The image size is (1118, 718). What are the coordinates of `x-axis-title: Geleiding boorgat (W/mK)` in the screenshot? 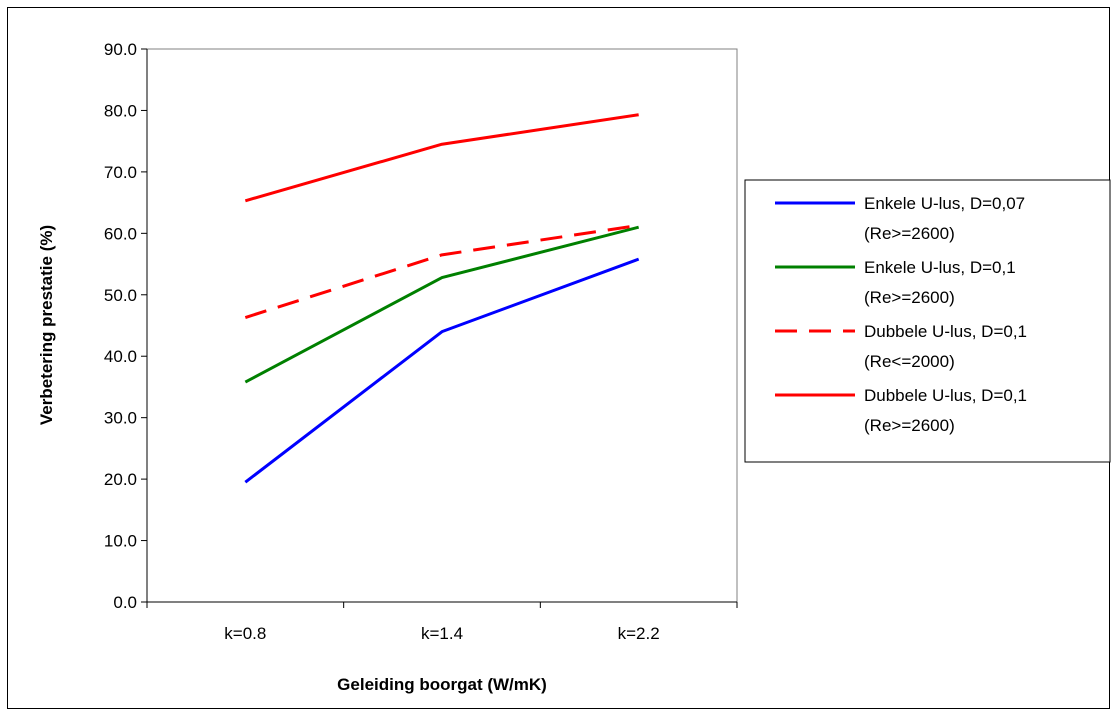 It's located at (442, 684).